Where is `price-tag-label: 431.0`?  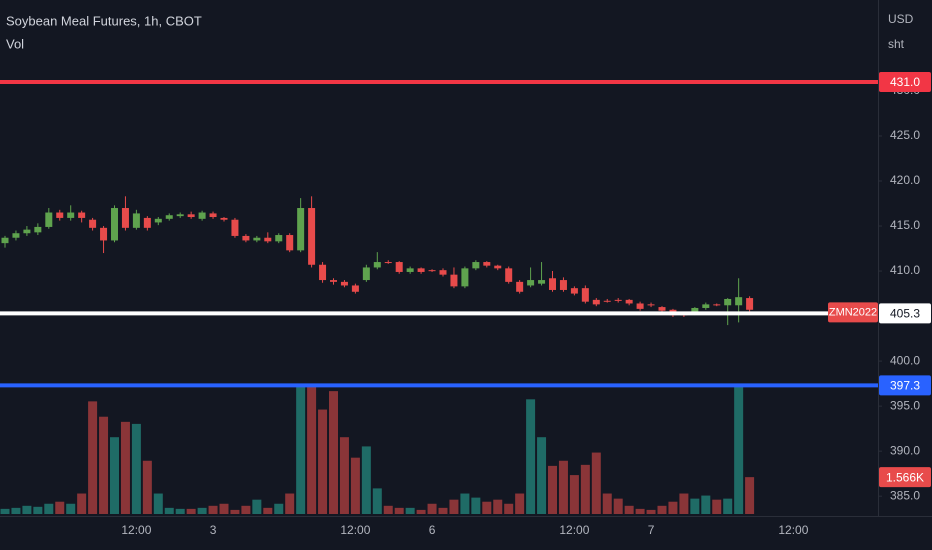
price-tag-label: 431.0 is located at coordinates (905, 82).